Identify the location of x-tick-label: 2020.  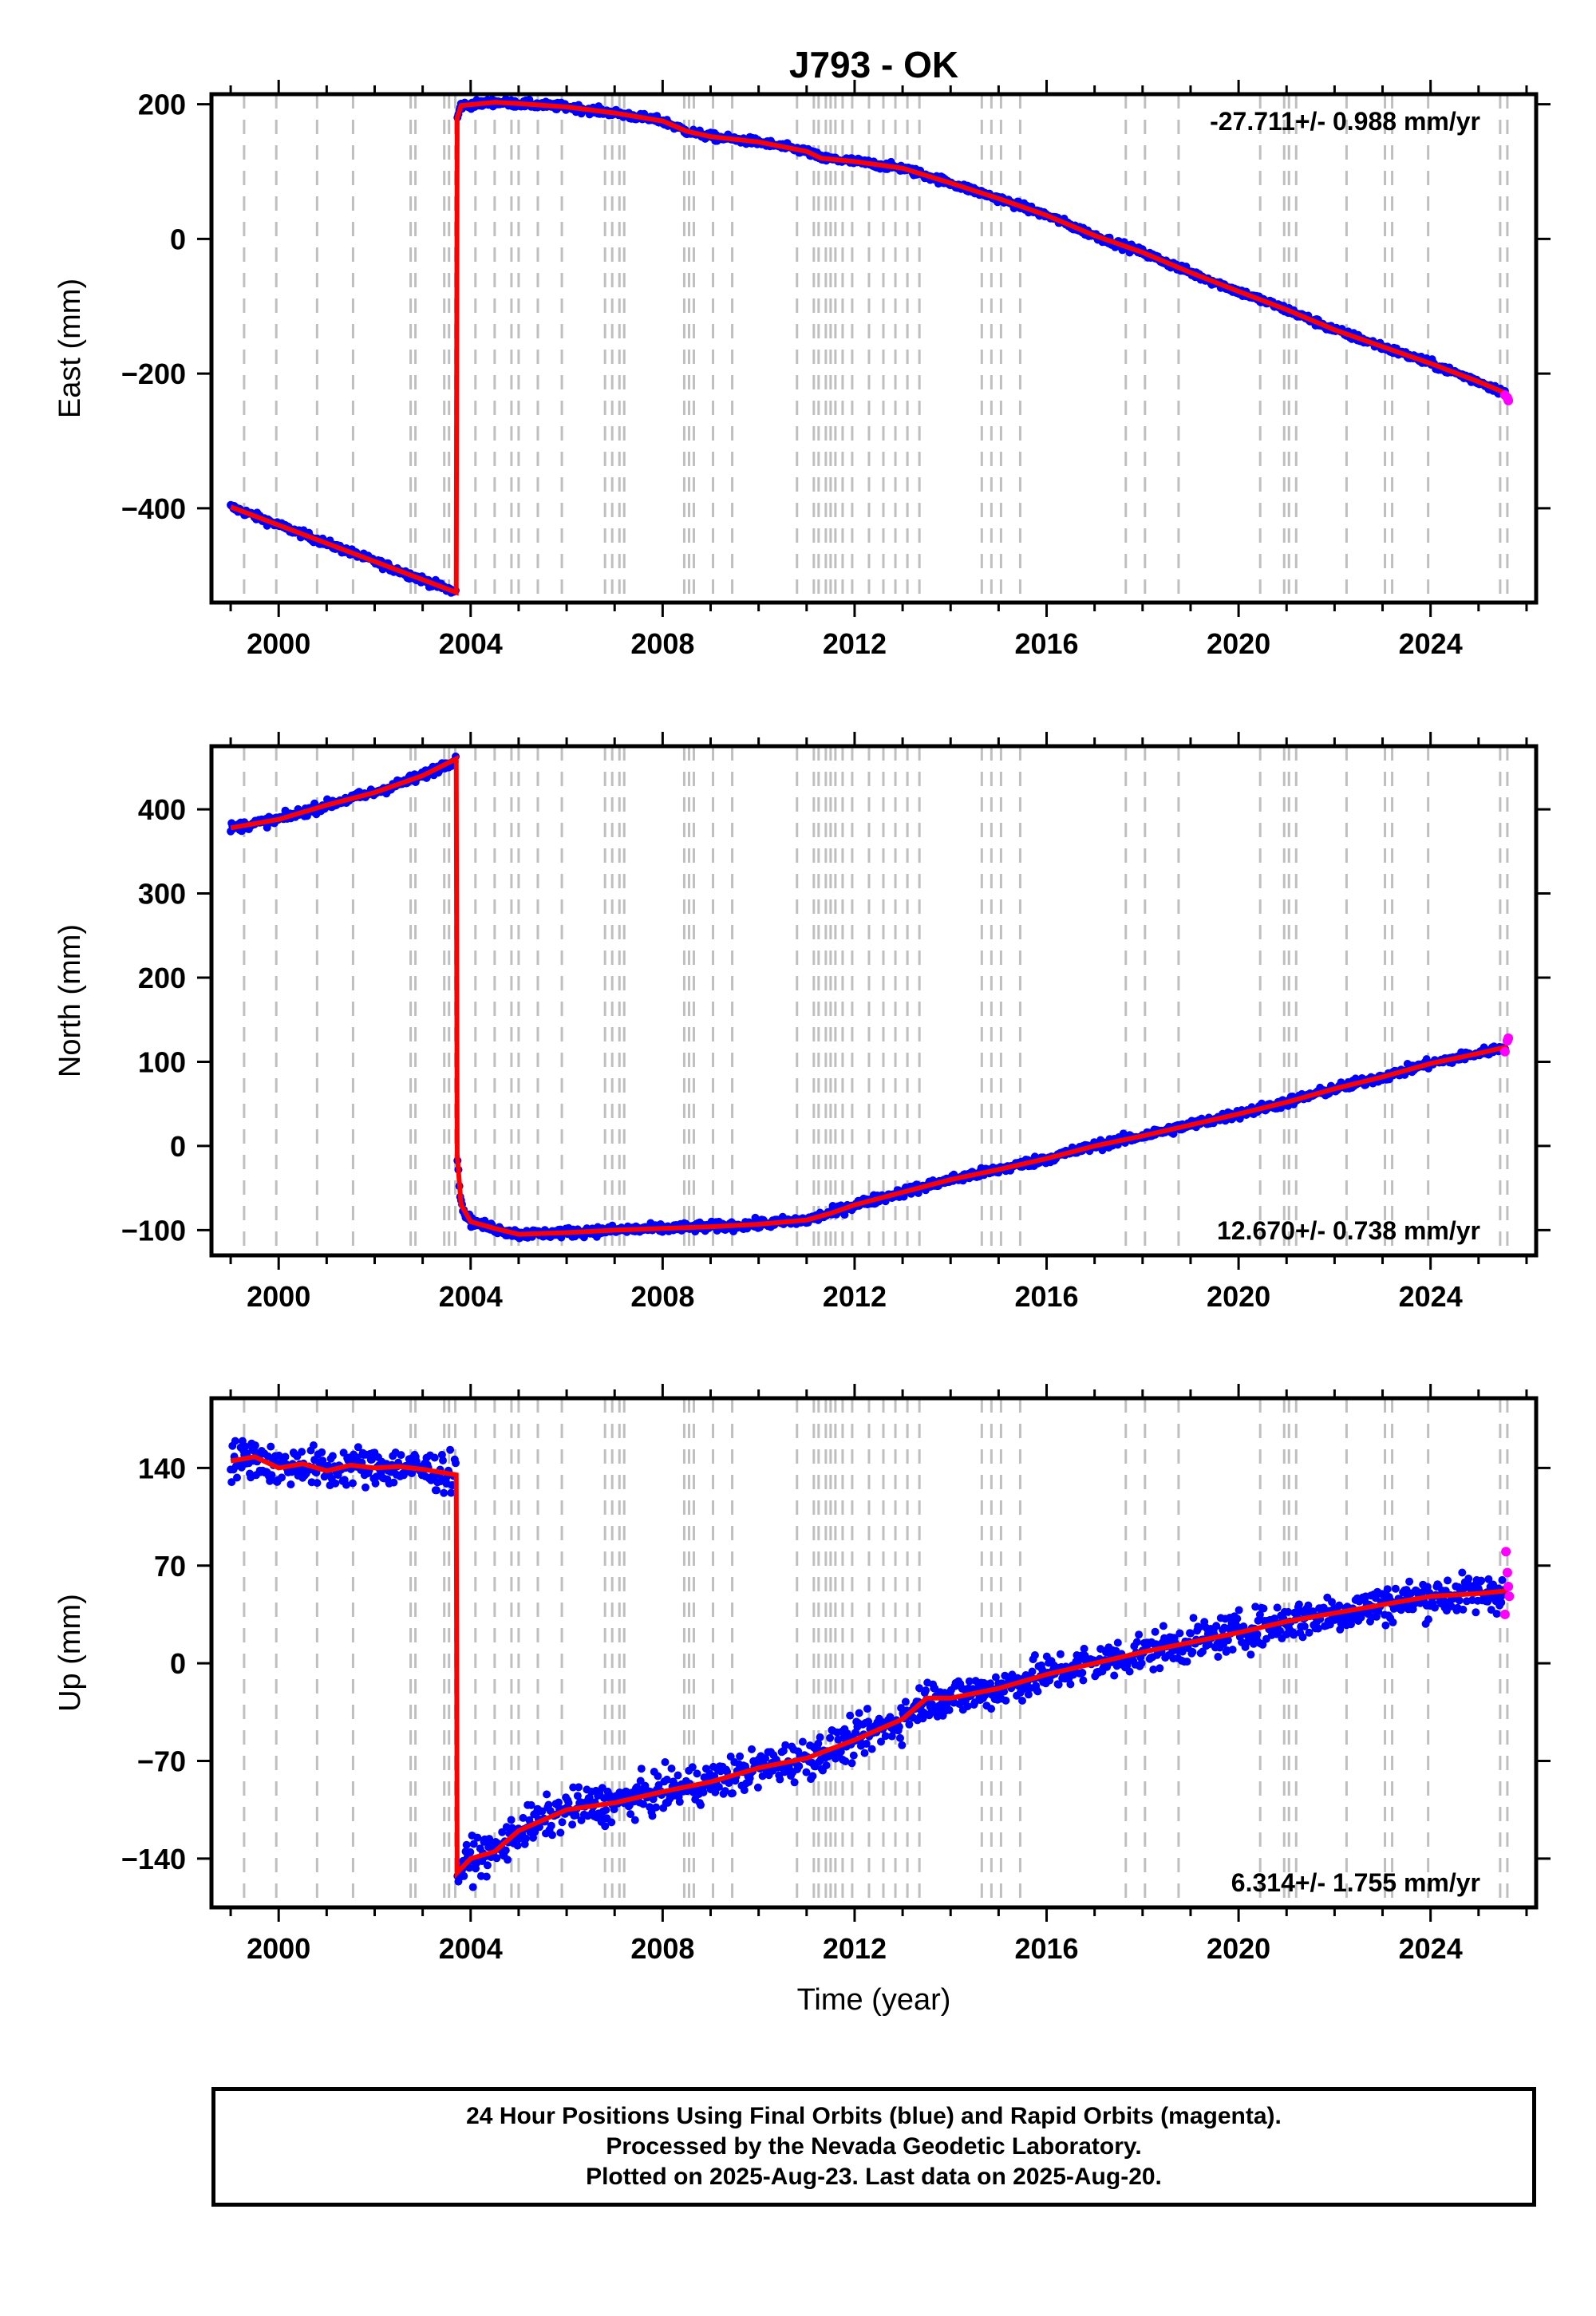
(1238, 1296).